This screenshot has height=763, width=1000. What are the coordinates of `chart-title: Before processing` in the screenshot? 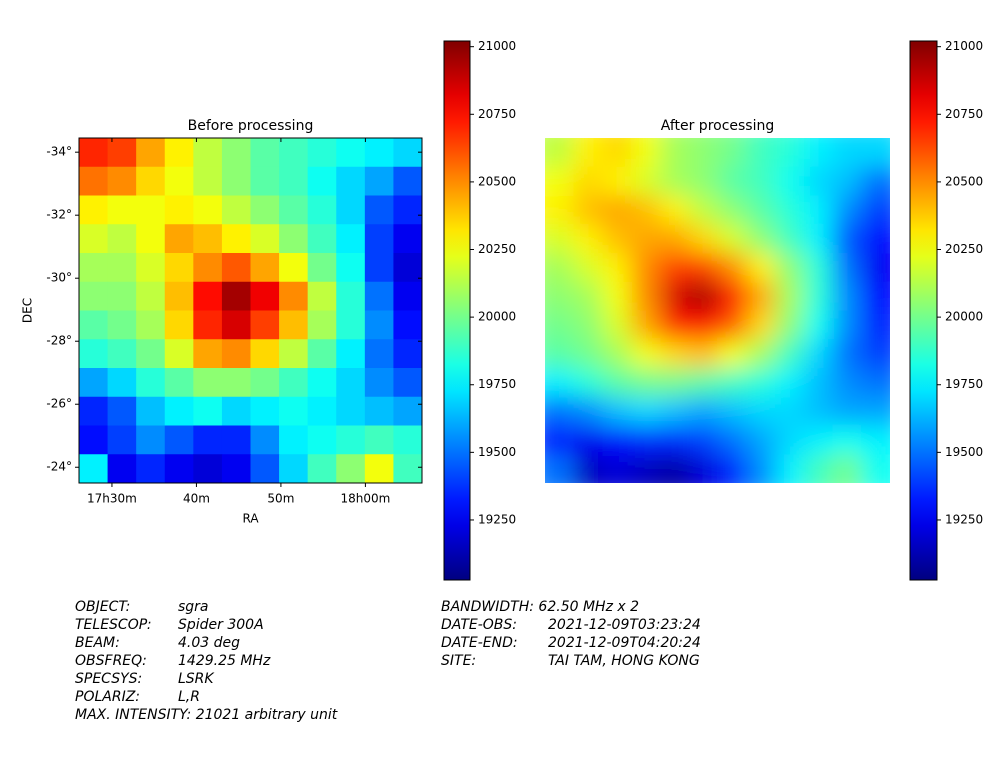 It's located at (251, 126).